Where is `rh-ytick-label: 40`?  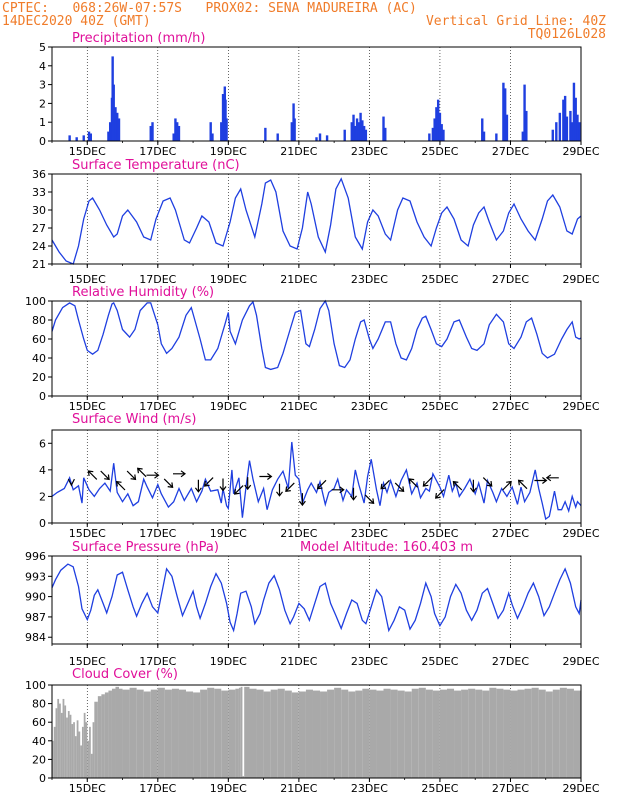 rh-ytick-label: 40 is located at coordinates (39, 358).